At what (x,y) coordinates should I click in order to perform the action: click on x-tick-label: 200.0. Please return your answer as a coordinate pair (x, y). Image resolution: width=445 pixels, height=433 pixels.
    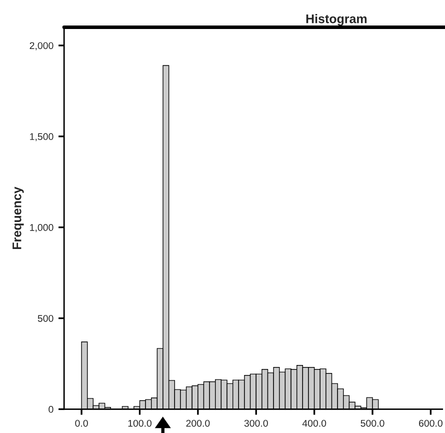
    Looking at the image, I should click on (198, 423).